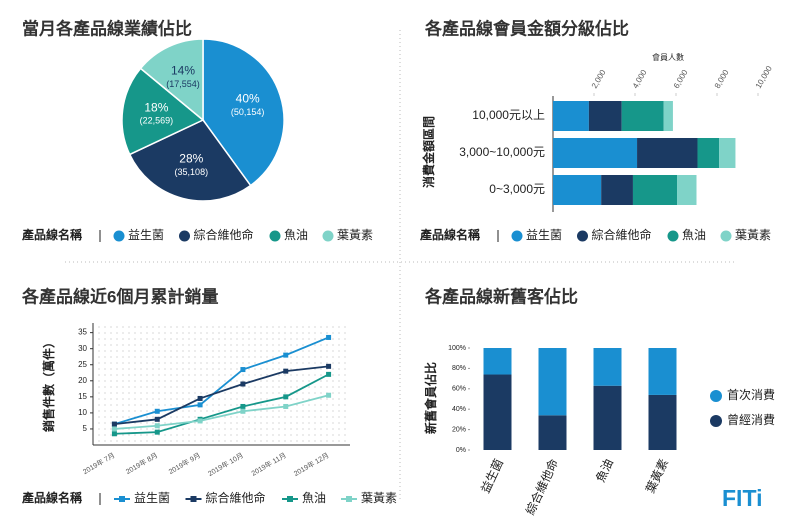  What do you see at coordinates (107, 28) in the screenshot?
I see `chart-title: 當月各產品線業績佔比` at bounding box center [107, 28].